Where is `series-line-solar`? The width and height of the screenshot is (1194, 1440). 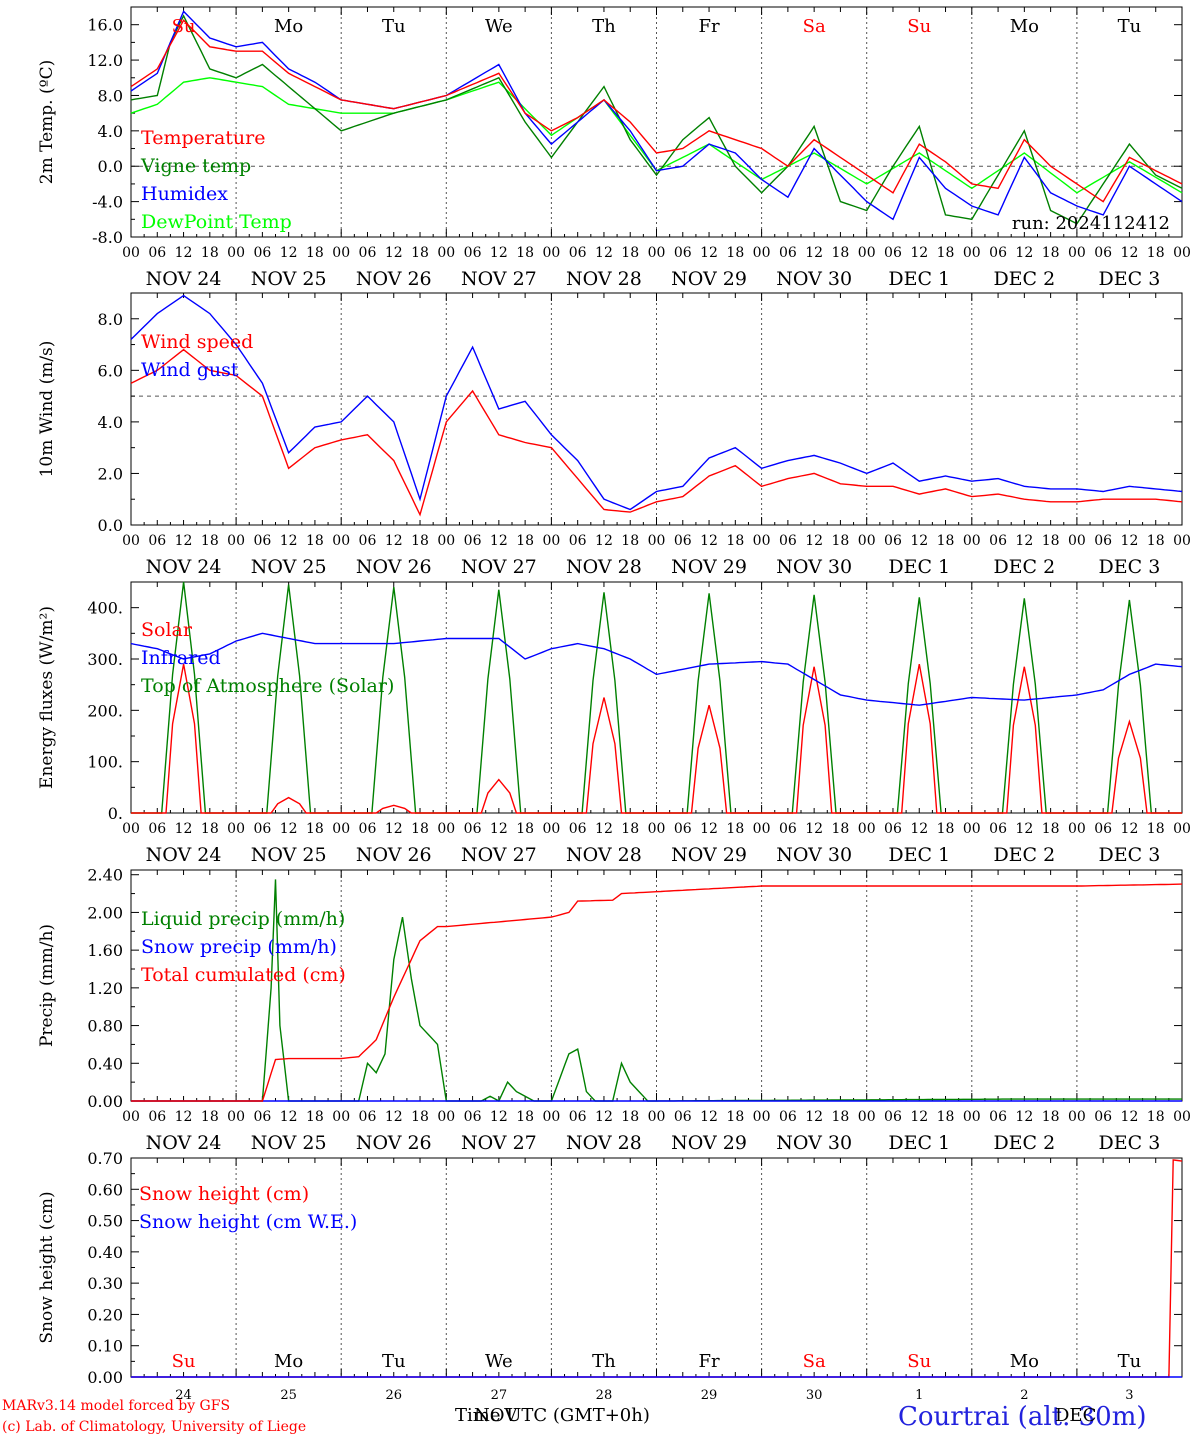 series-line-solar is located at coordinates (656, 738).